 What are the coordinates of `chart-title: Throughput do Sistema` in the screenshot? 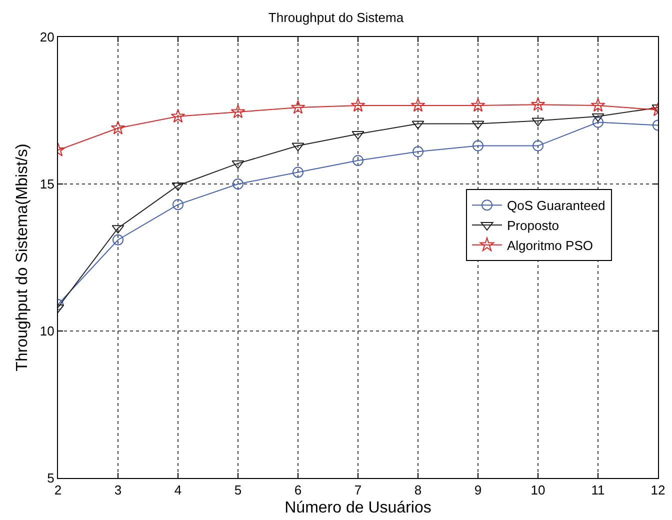 It's located at (336, 18).